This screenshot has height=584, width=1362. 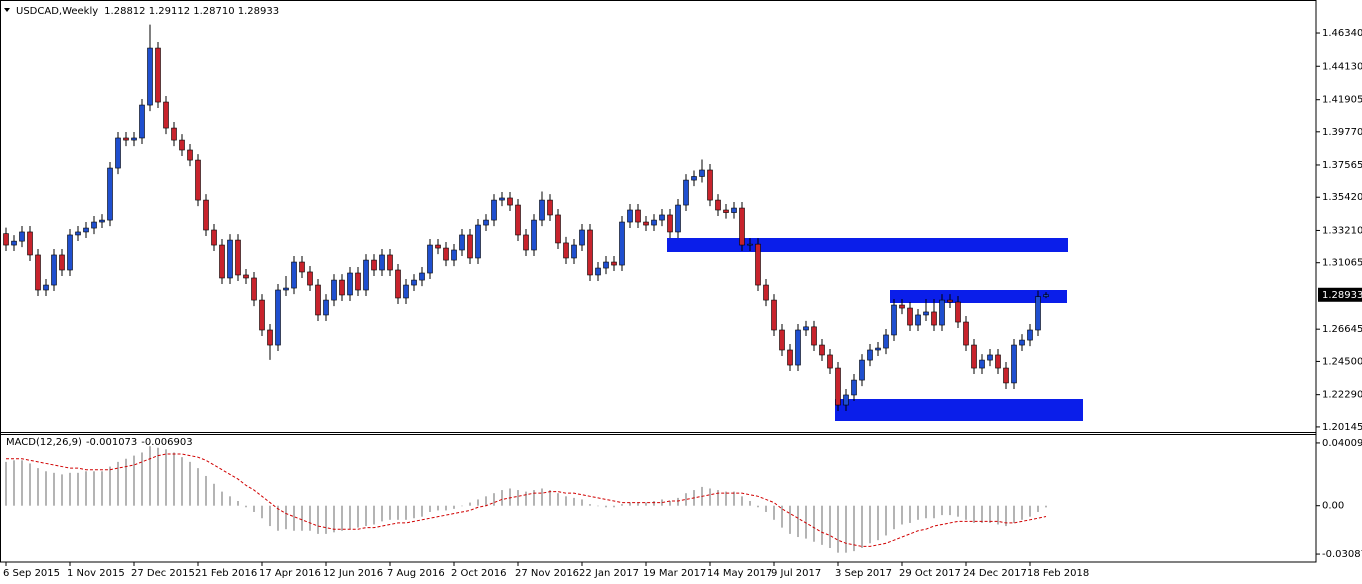 I want to click on x-tick-label: 24 Dec 2017, so click(x=995, y=573).